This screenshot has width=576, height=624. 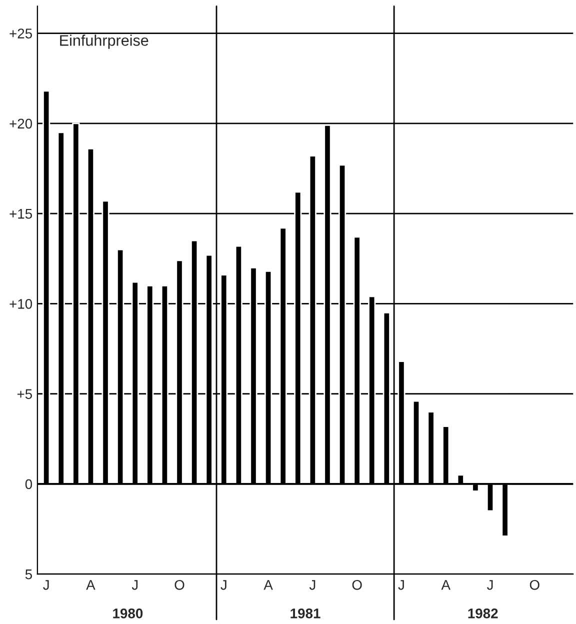 I want to click on y-tick-label: +5, so click(x=24, y=394).